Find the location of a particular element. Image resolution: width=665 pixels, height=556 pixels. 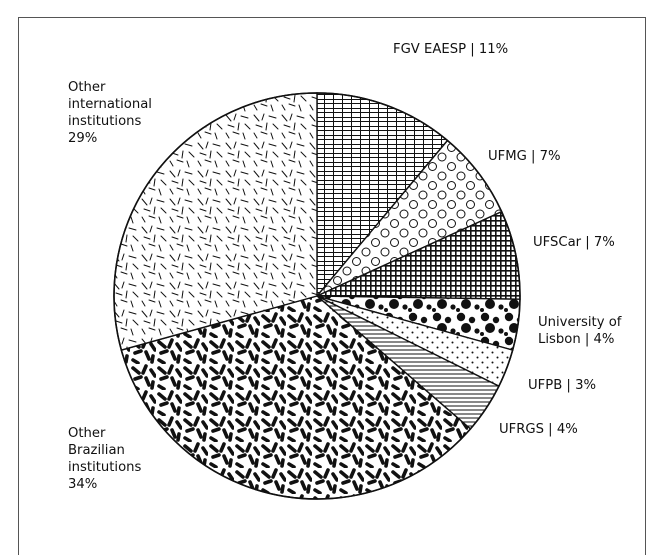

slice-label: UFPB | 3% is located at coordinates (562, 385).